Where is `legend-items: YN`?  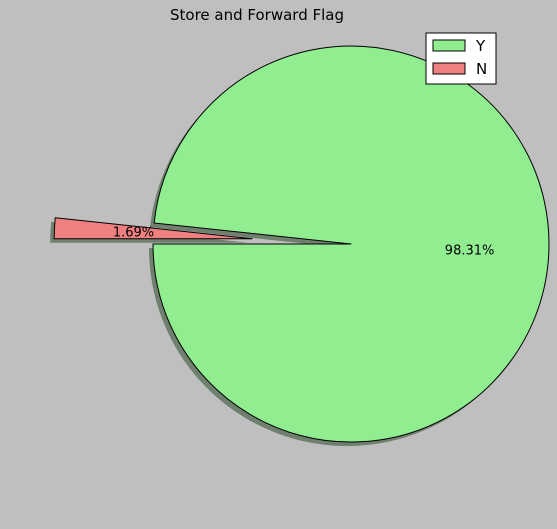
legend-items: YN is located at coordinates (459, 57).